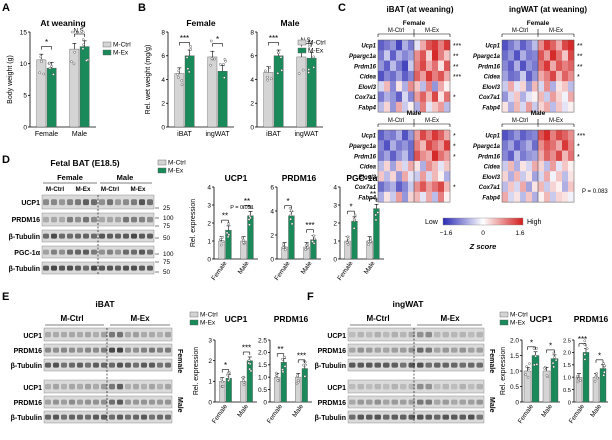 The image size is (612, 440). Describe the element at coordinates (567, 391) in the screenshot. I see `y-tick-label: 0.5` at that location.